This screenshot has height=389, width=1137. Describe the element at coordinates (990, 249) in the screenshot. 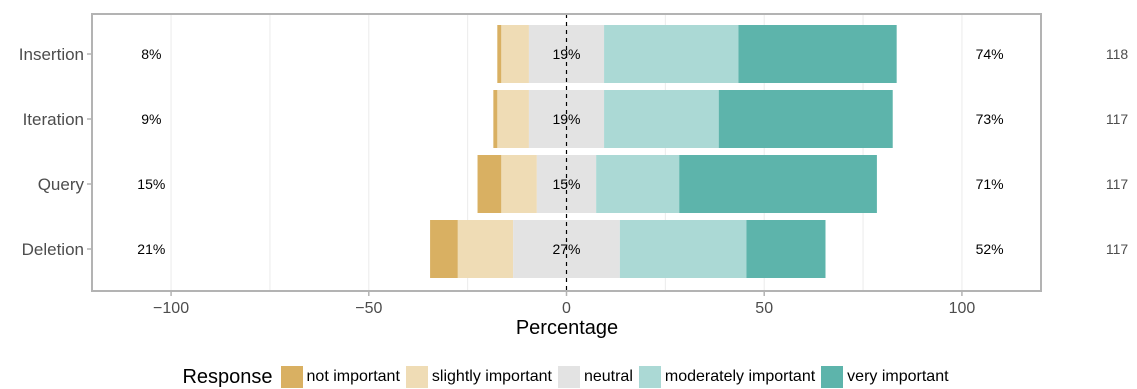

I see `high-percent-label: 52%` at that location.